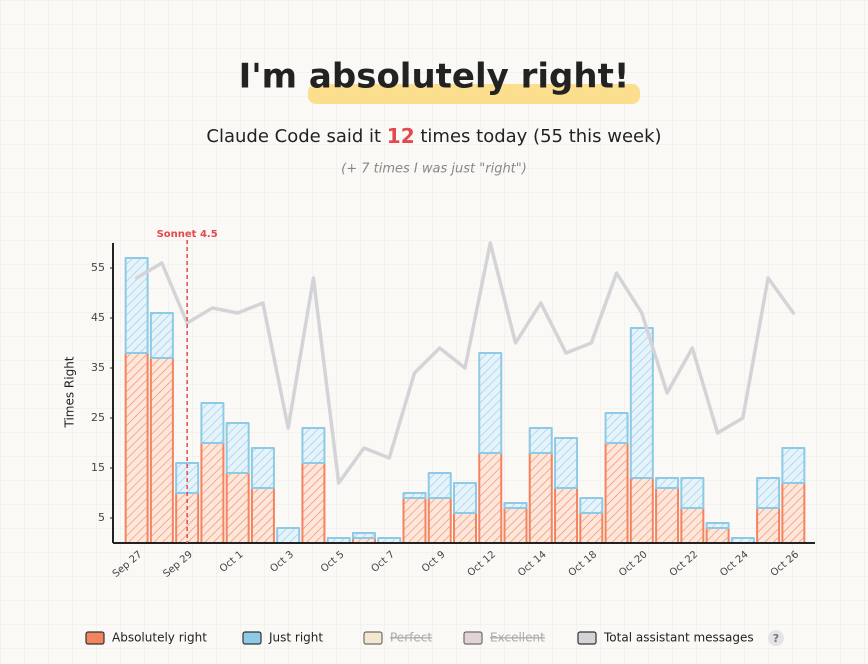 Image resolution: width=868 pixels, height=664 pixels. I want to click on legend-item: Total assistant messages, so click(665, 638).